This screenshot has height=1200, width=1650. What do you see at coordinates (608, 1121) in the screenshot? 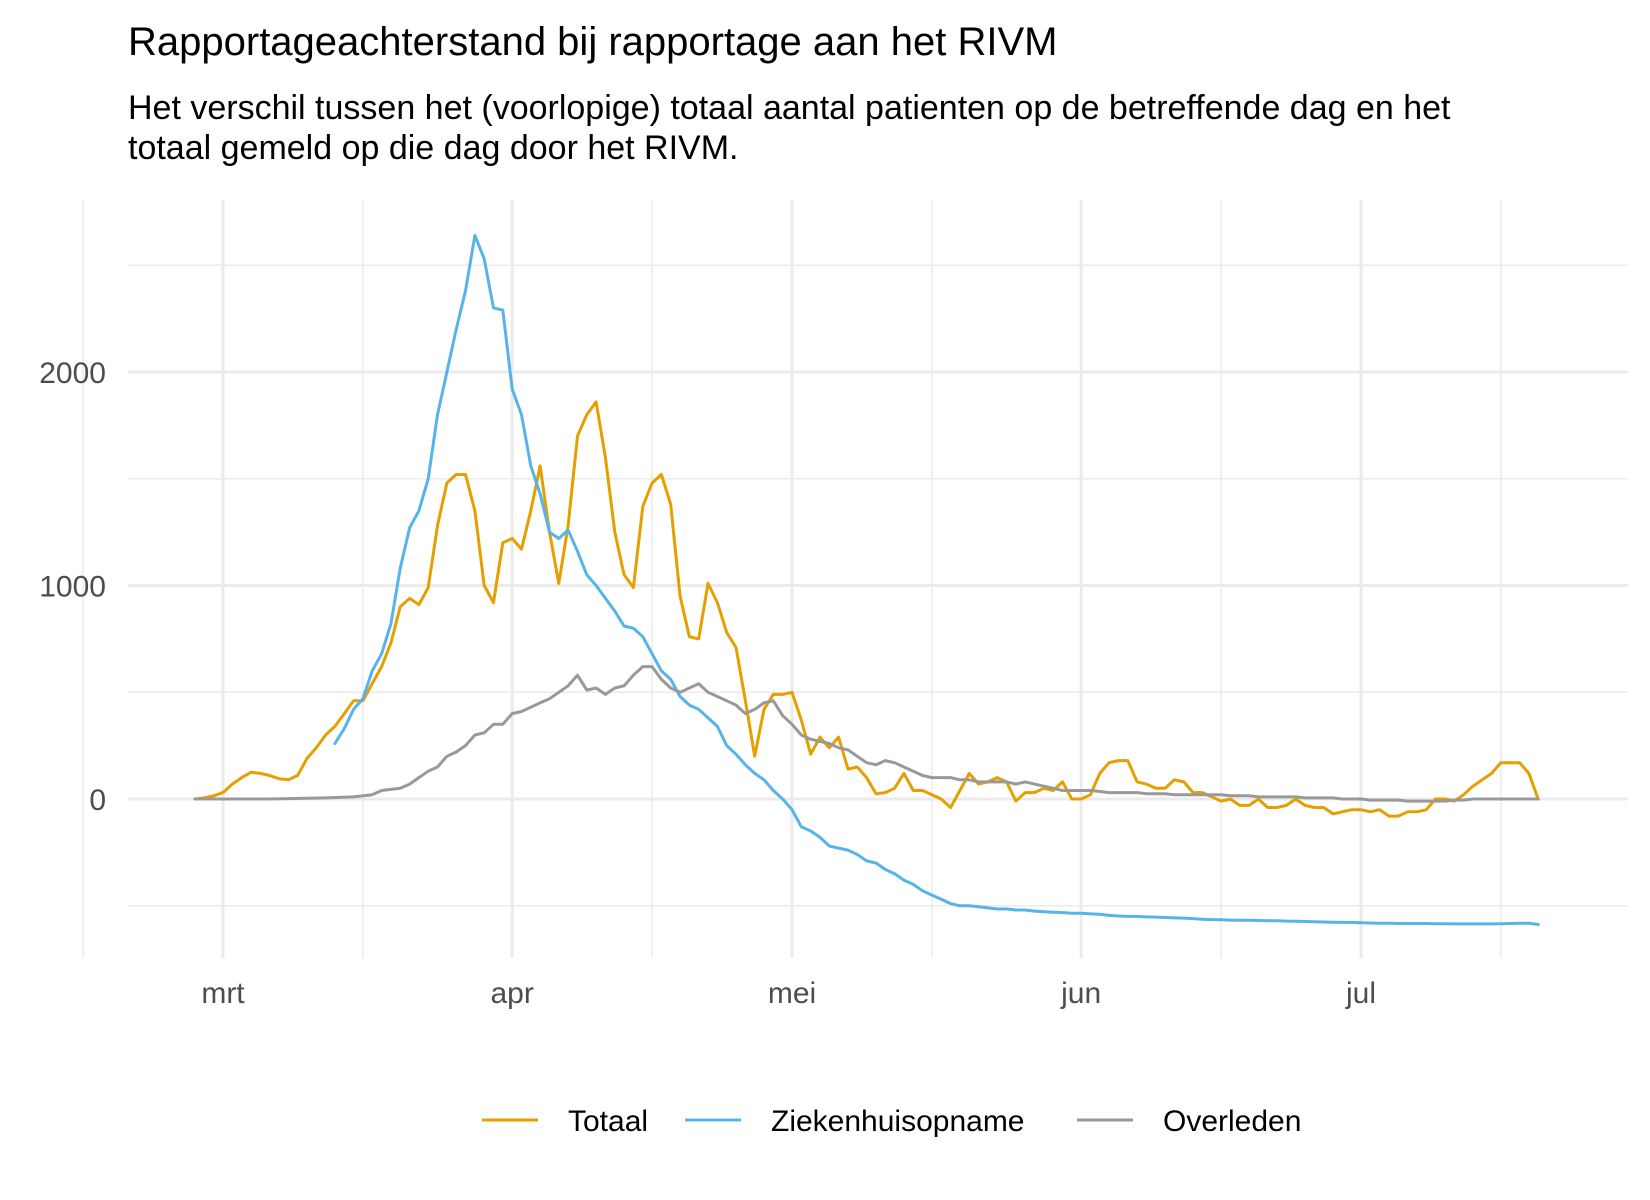
I see `legend-label-totaal: Totaal` at bounding box center [608, 1121].